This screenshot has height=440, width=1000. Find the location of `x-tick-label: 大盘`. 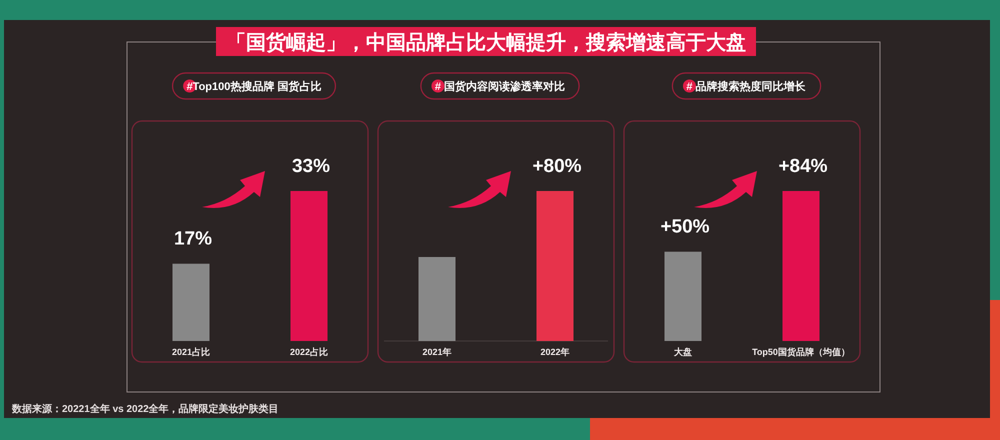

x-tick-label: 大盘 is located at coordinates (683, 352).